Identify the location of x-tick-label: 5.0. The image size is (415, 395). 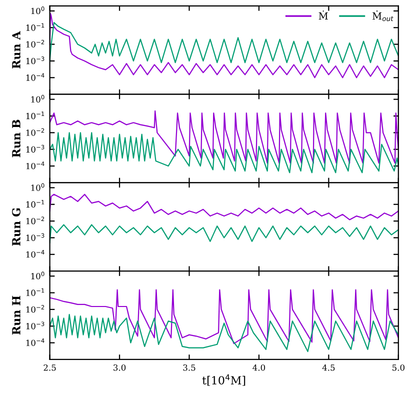
(398, 367).